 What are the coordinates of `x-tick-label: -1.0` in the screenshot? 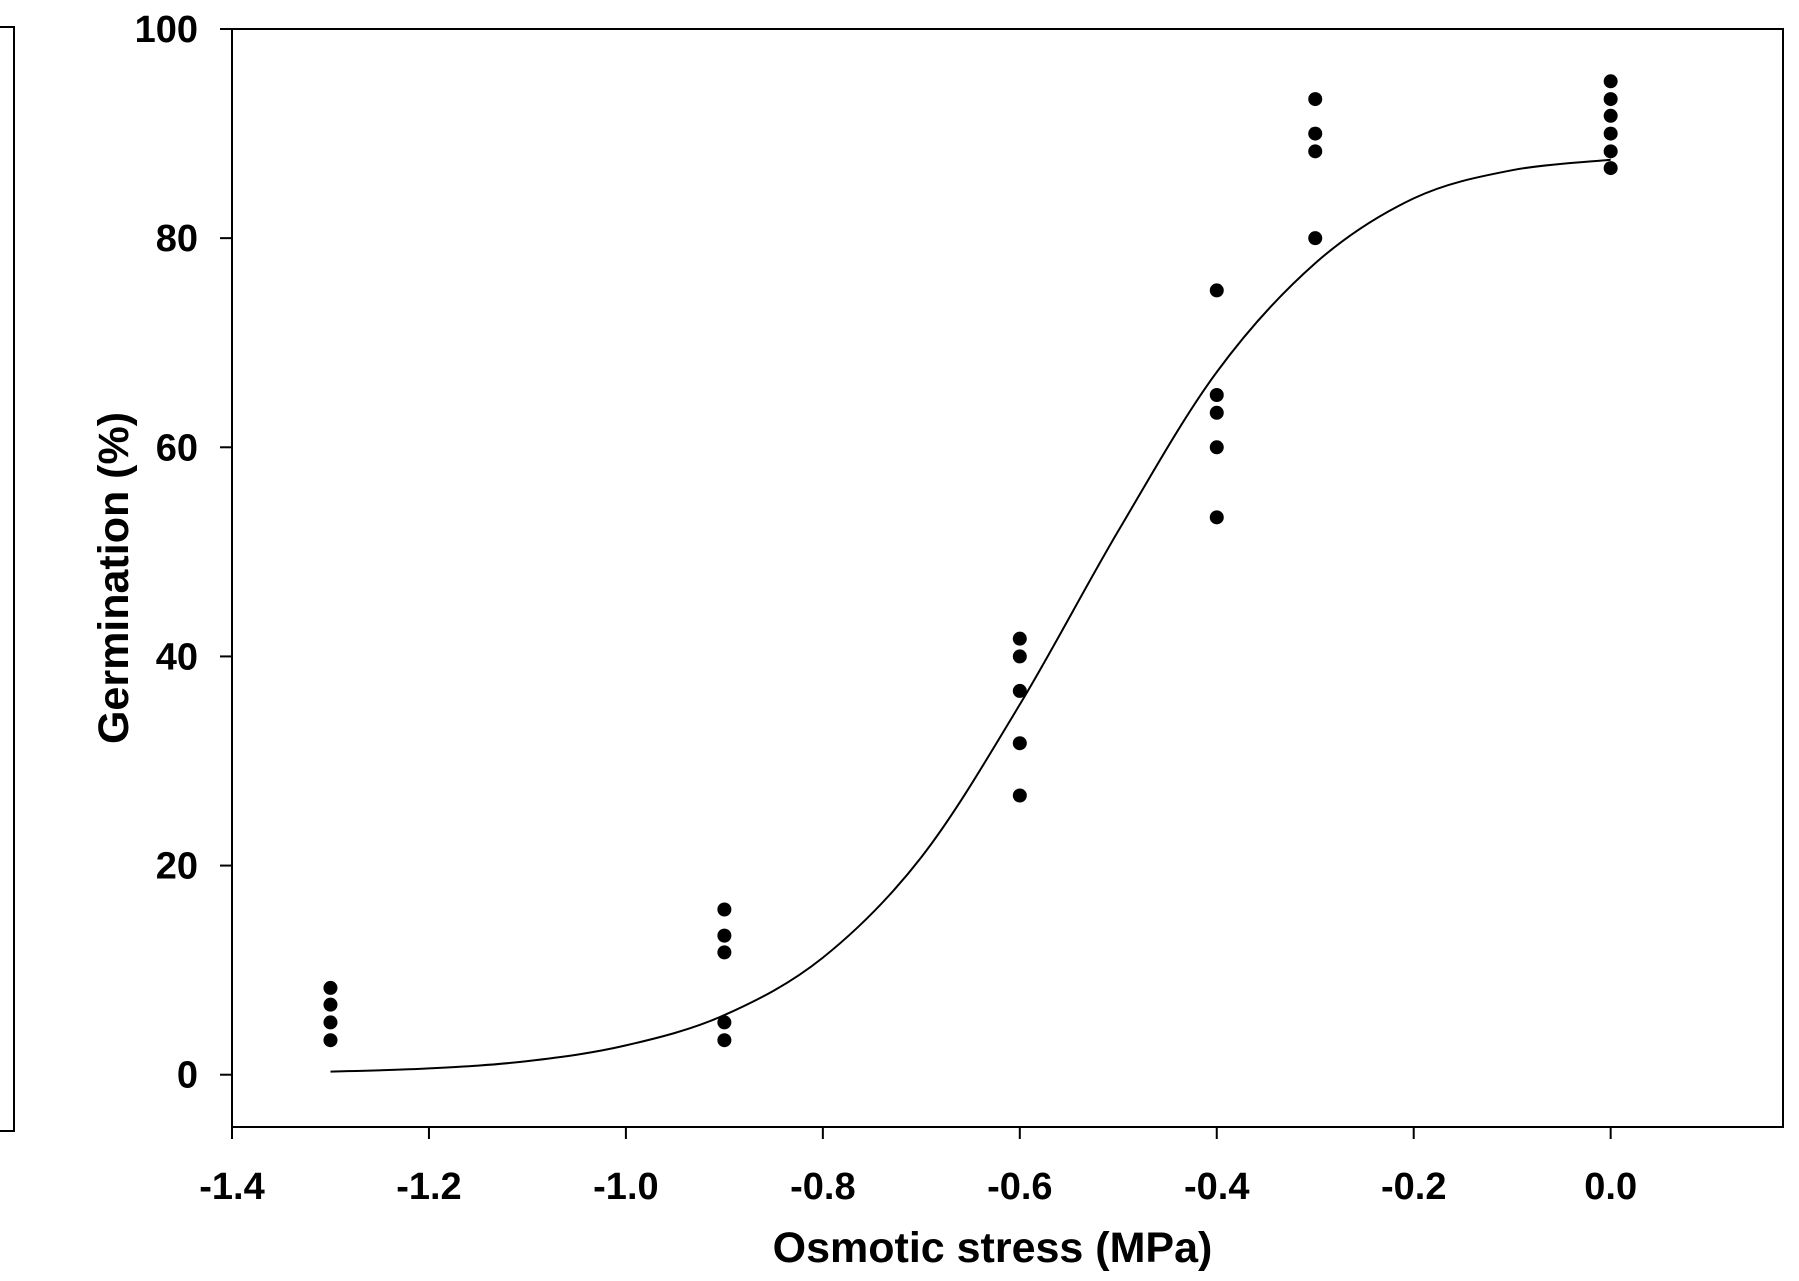 It's located at (625, 1187).